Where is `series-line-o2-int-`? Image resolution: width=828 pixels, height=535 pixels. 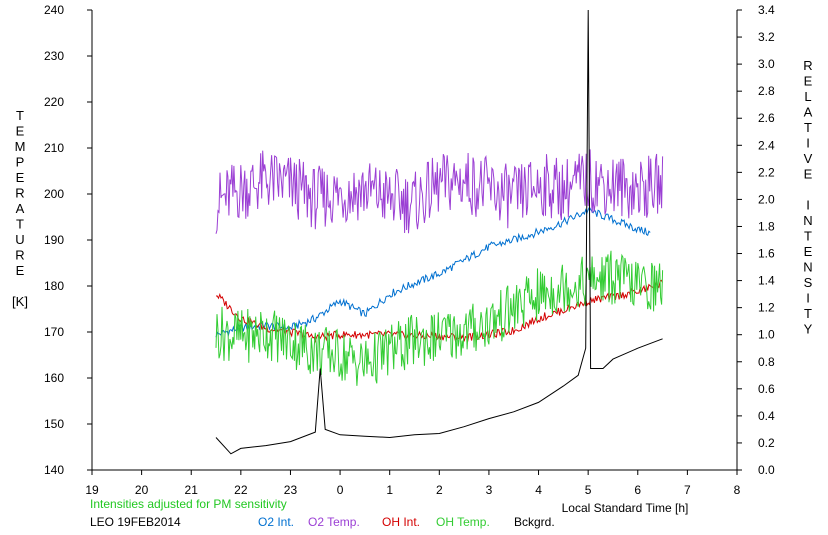 series-line-o2-int- is located at coordinates (433, 272).